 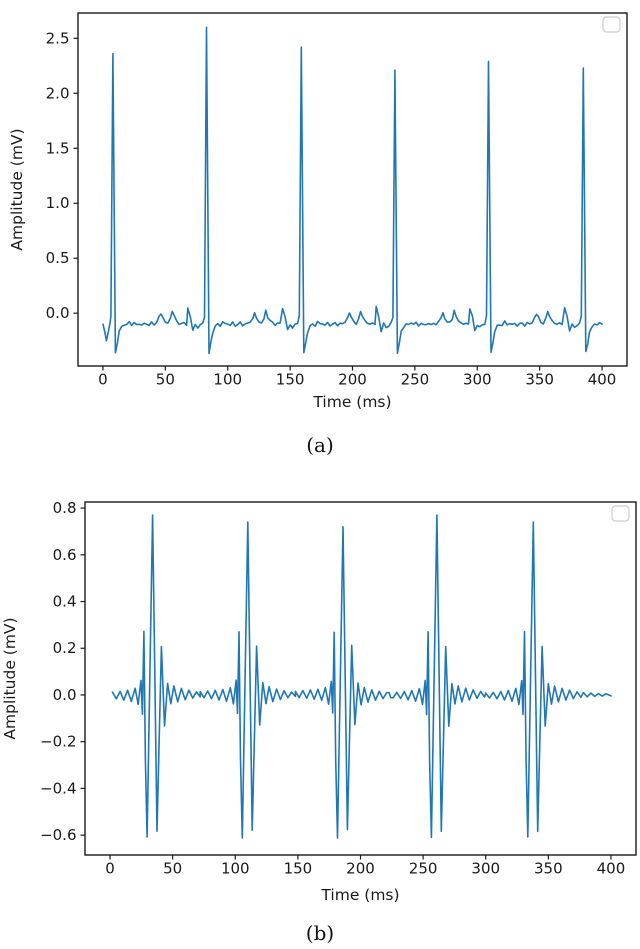 I want to click on y-tick-label: 2.0, so click(x=58, y=93).